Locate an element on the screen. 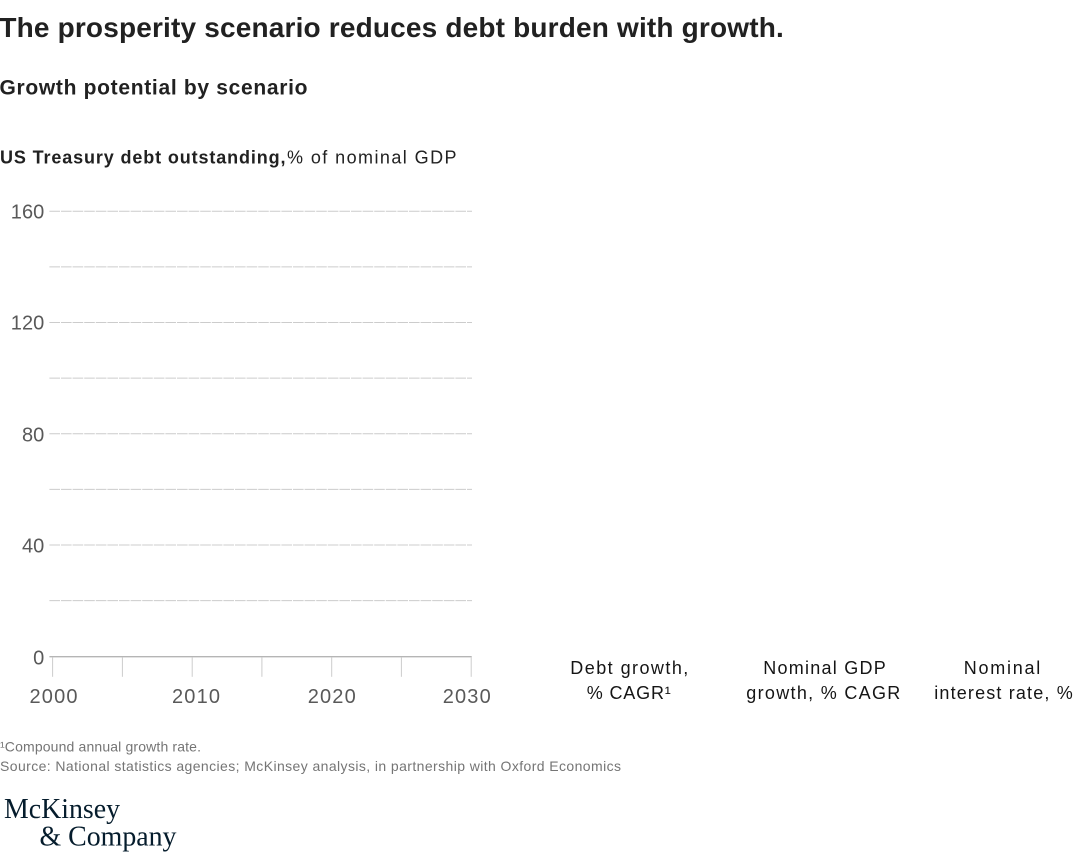 This screenshot has width=1080, height=864. svg-text: US Treasury debt outstanding, is located at coordinates (143, 157).